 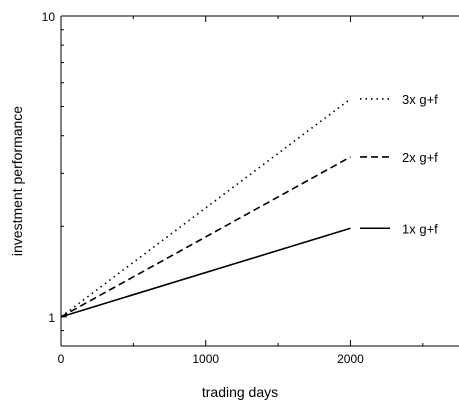 I want to click on y-axis-title: investment performance, so click(x=17, y=181).